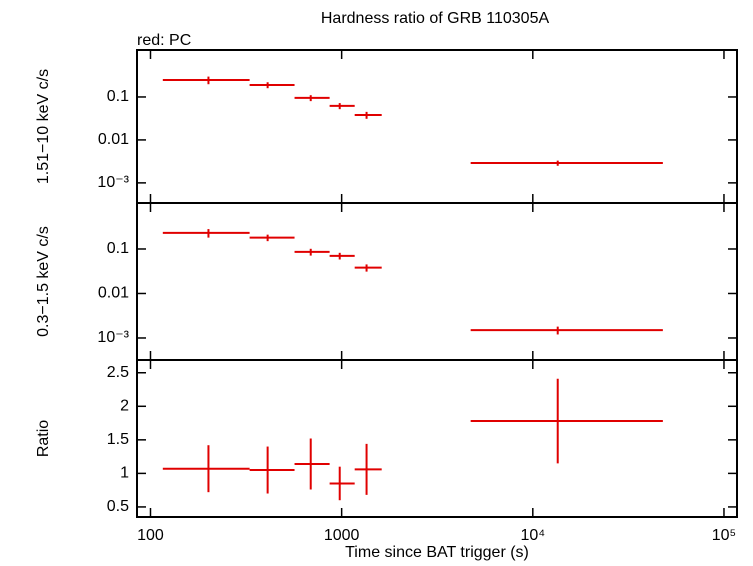 The image size is (753, 566). I want to click on y-tick-label: 1, so click(124, 473).